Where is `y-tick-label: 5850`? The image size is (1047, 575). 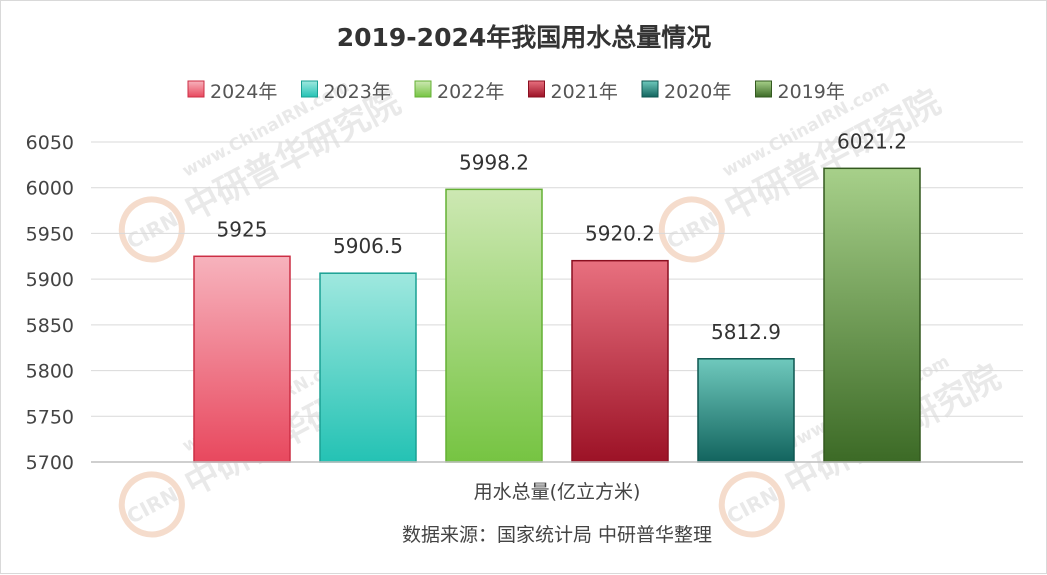
y-tick-label: 5850 is located at coordinates (50, 326).